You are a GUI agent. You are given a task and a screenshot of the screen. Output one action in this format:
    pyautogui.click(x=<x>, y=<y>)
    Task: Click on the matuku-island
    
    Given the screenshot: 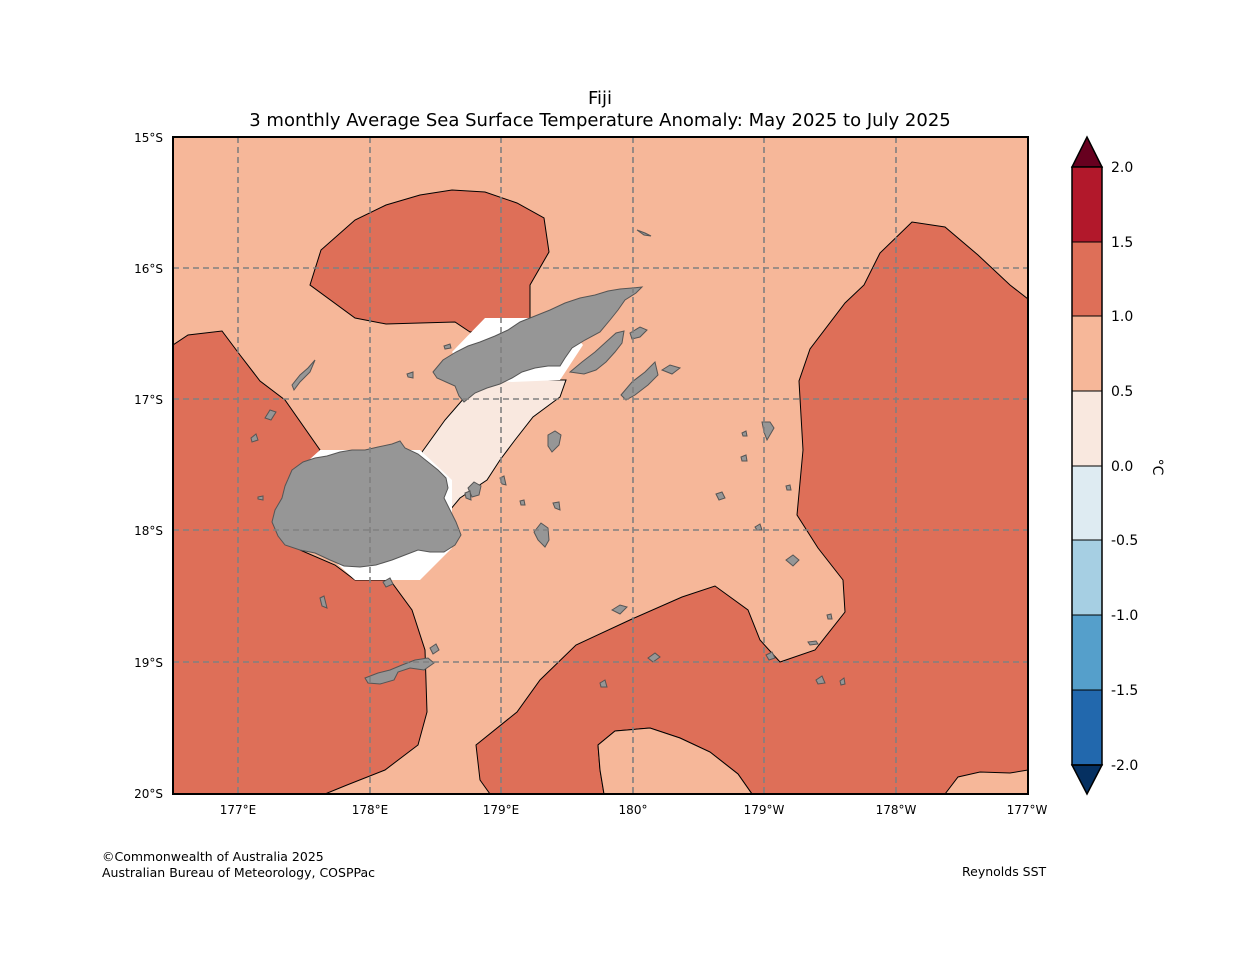 What is the action you would take?
    pyautogui.click(x=603, y=683)
    